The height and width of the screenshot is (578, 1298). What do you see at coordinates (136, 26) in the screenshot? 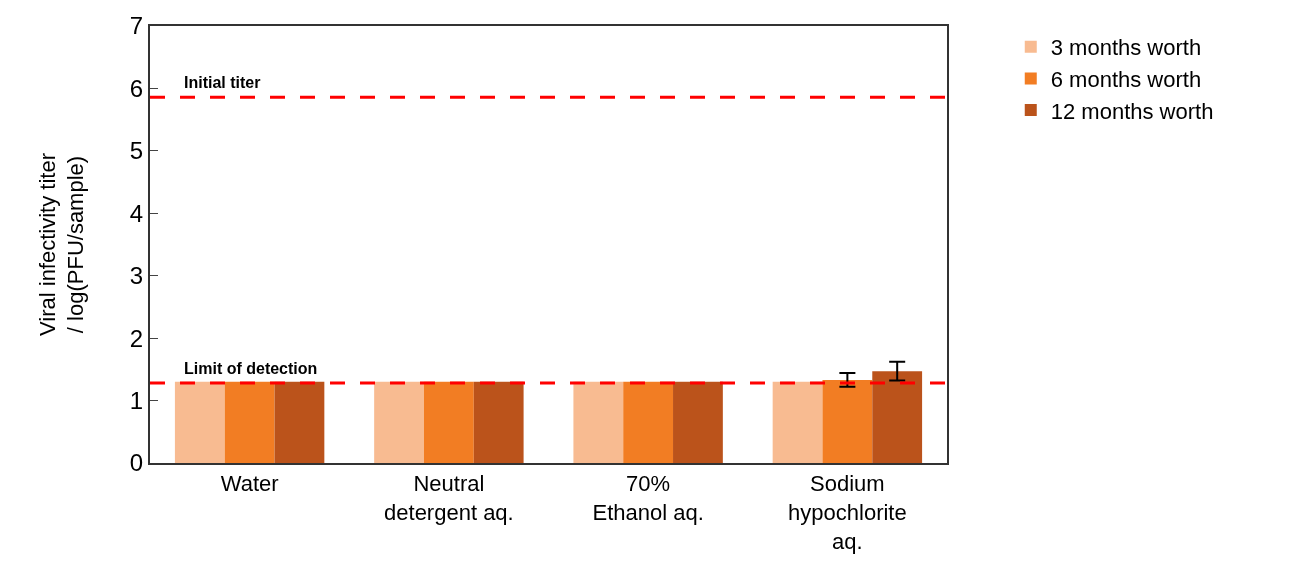
I see `y-tick-label: 7` at bounding box center [136, 26].